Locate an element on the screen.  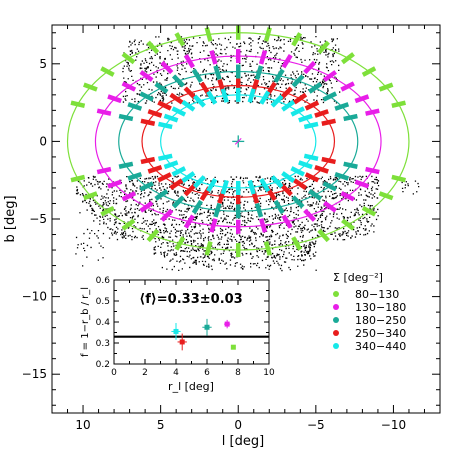
x-tick-label: 5 is located at coordinates (161, 425).